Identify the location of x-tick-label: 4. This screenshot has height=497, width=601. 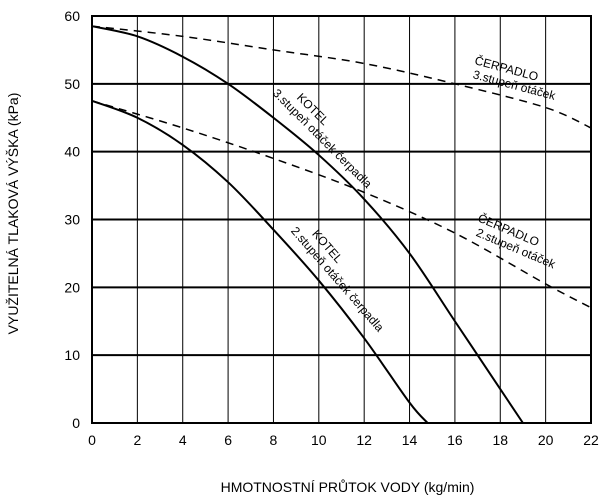
(183, 440).